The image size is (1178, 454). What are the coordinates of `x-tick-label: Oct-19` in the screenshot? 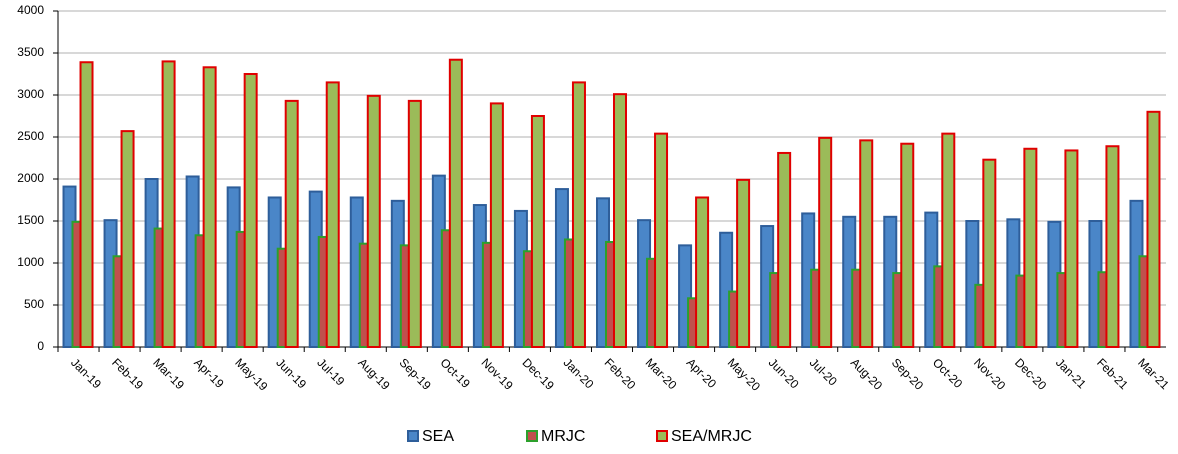 It's located at (455, 373).